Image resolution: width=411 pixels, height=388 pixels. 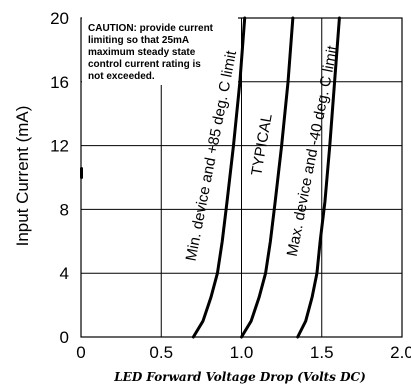 What do you see at coordinates (59, 178) in the screenshot?
I see `y-tick-labels: 0 4 8 12 16 20` at bounding box center [59, 178].